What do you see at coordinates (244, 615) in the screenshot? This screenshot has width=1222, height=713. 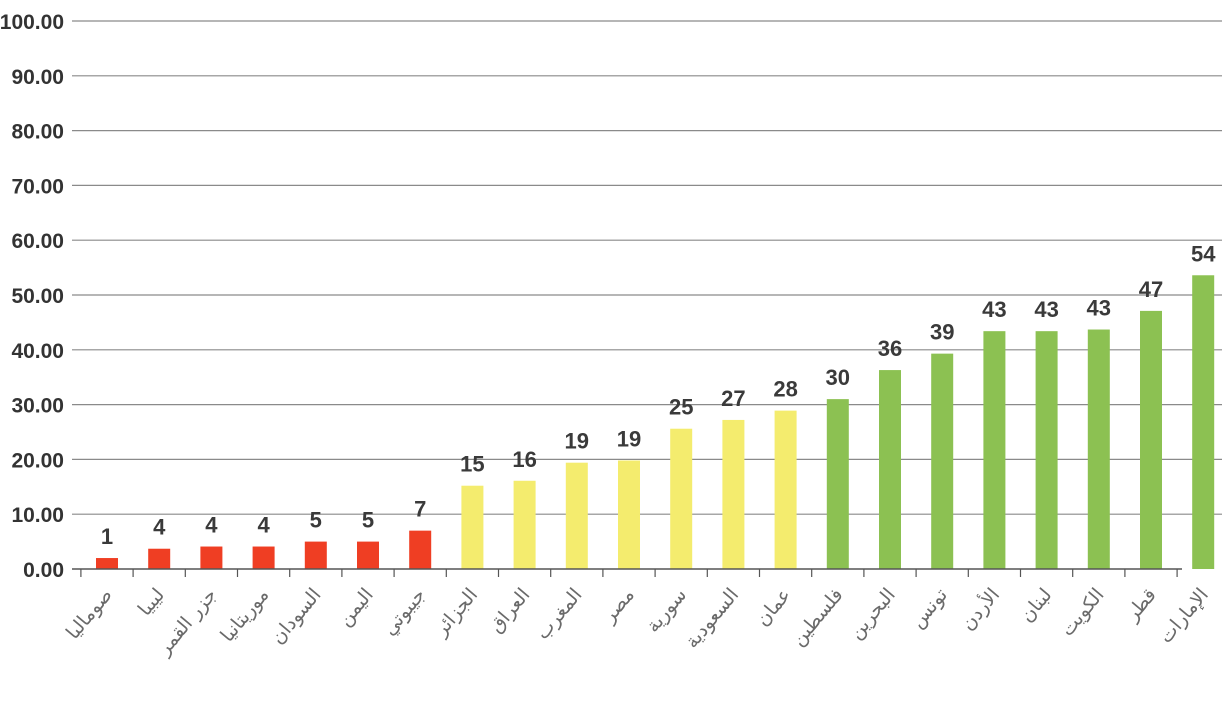 I see `category-label: موريتانيا` at bounding box center [244, 615].